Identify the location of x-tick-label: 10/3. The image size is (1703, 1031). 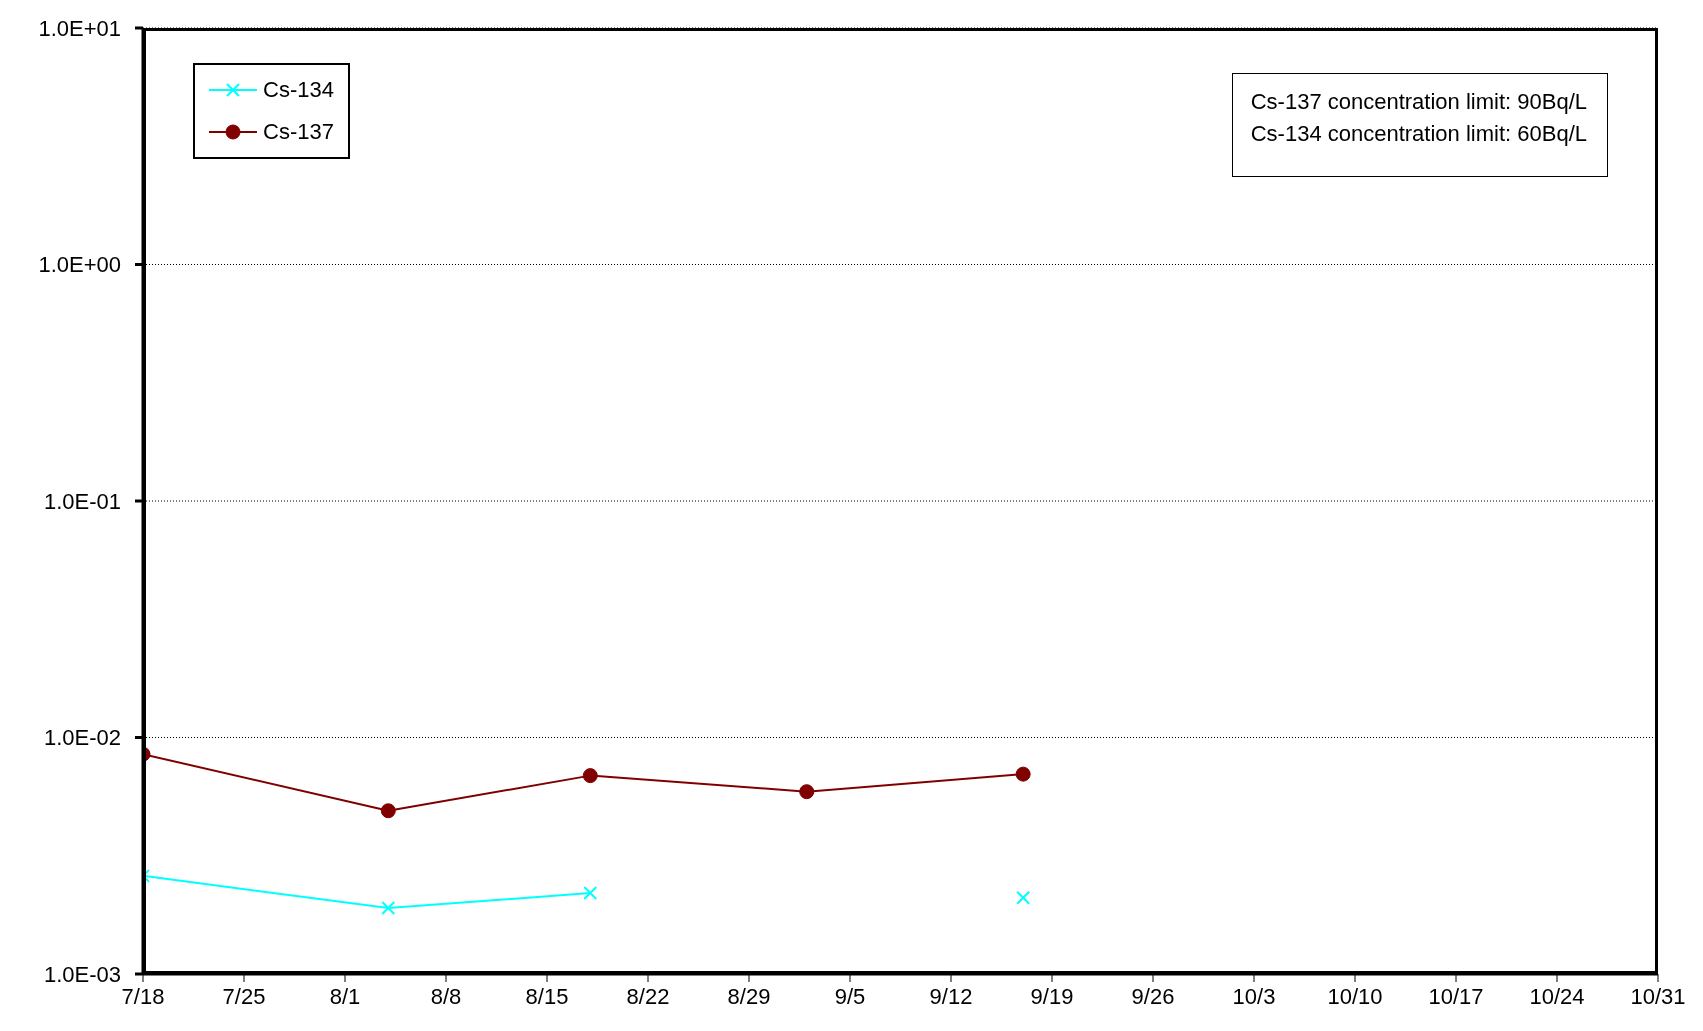
(1254, 996).